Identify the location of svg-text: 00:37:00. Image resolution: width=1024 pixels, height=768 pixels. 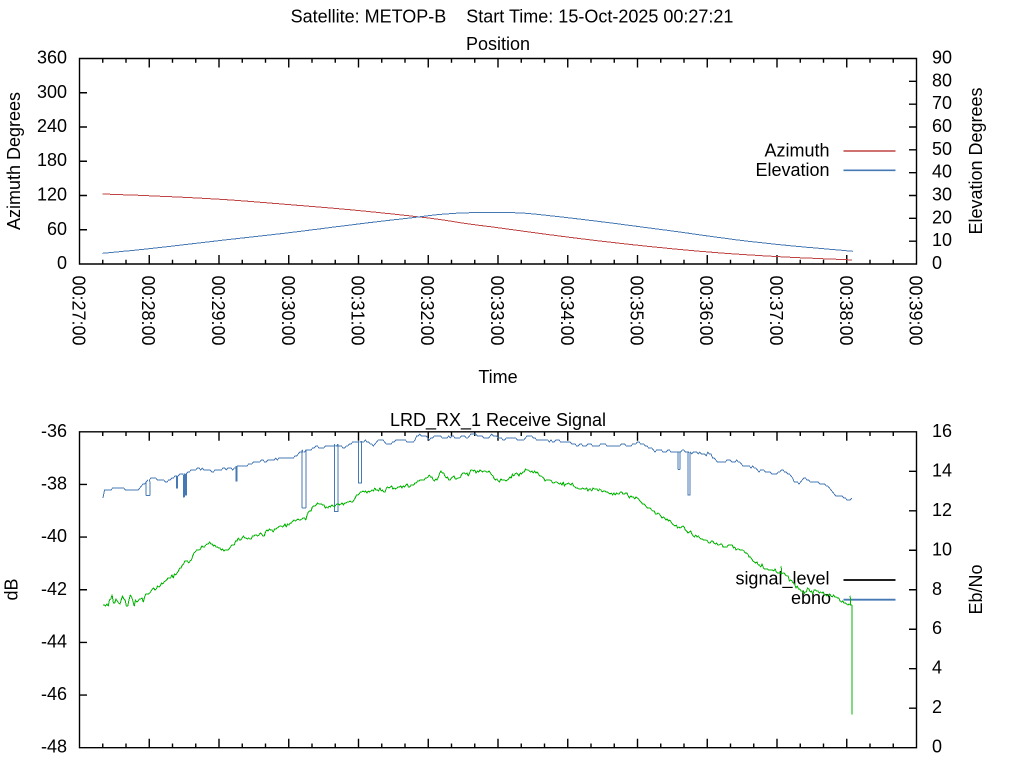
(776, 311).